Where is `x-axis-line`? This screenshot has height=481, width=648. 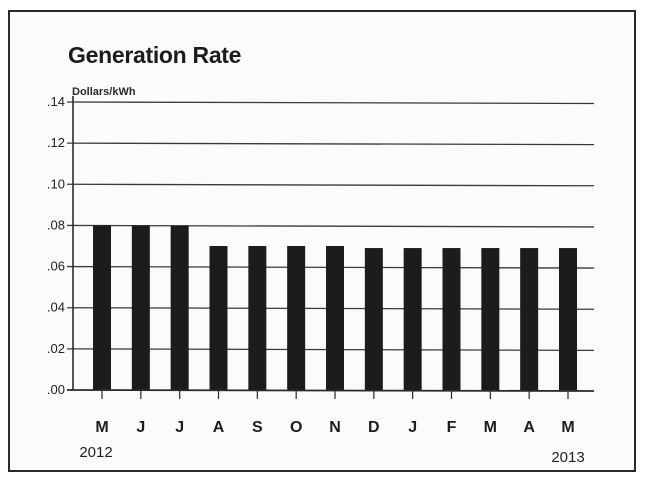 x-axis-line is located at coordinates (330, 390).